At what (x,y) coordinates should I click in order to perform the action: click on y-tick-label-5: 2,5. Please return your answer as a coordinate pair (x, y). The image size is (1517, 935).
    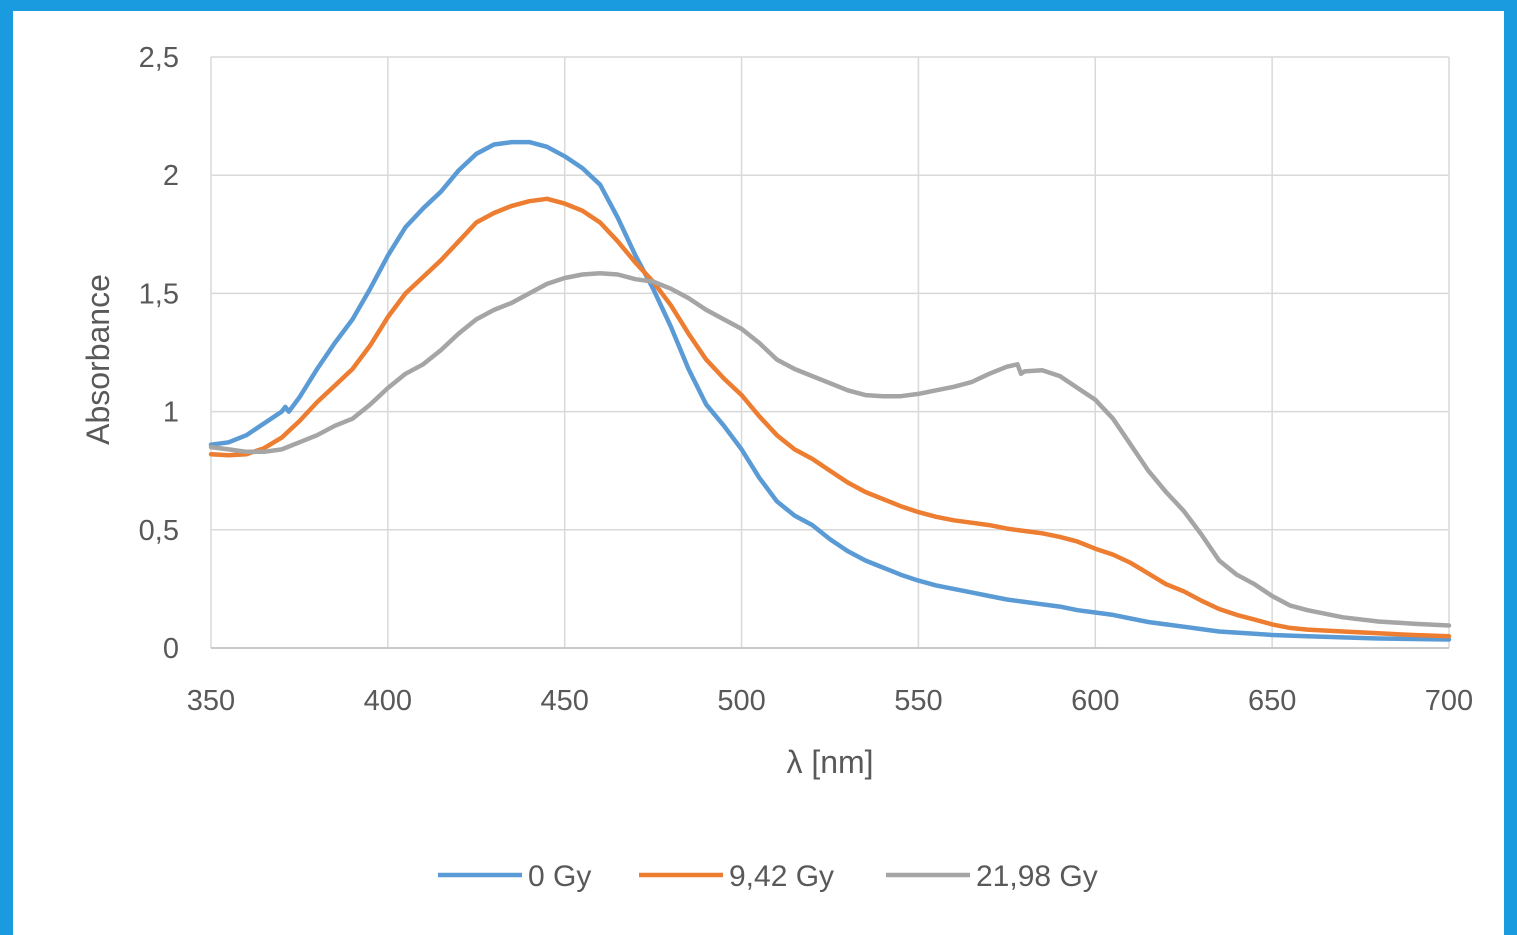
    Looking at the image, I should click on (159, 58).